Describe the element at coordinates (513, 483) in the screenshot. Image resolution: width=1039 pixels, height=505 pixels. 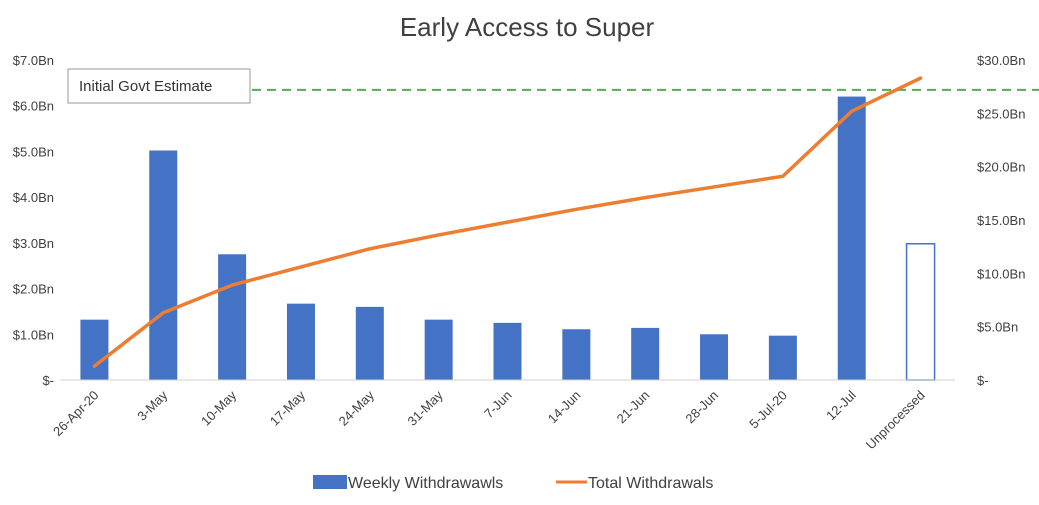
I see `legend: Weekly Withdrawawls Total Withdrawals` at that location.